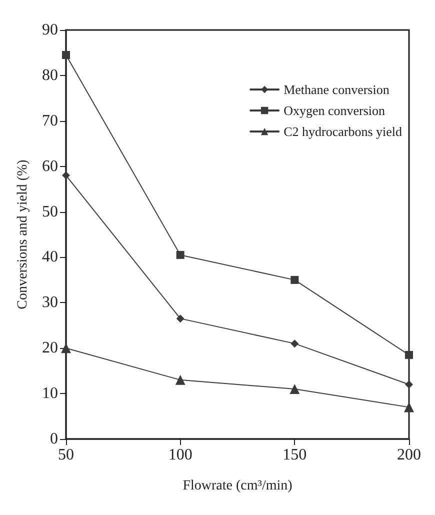 The height and width of the screenshot is (515, 435). What do you see at coordinates (409, 455) in the screenshot?
I see `x-tick-label: 200` at bounding box center [409, 455].